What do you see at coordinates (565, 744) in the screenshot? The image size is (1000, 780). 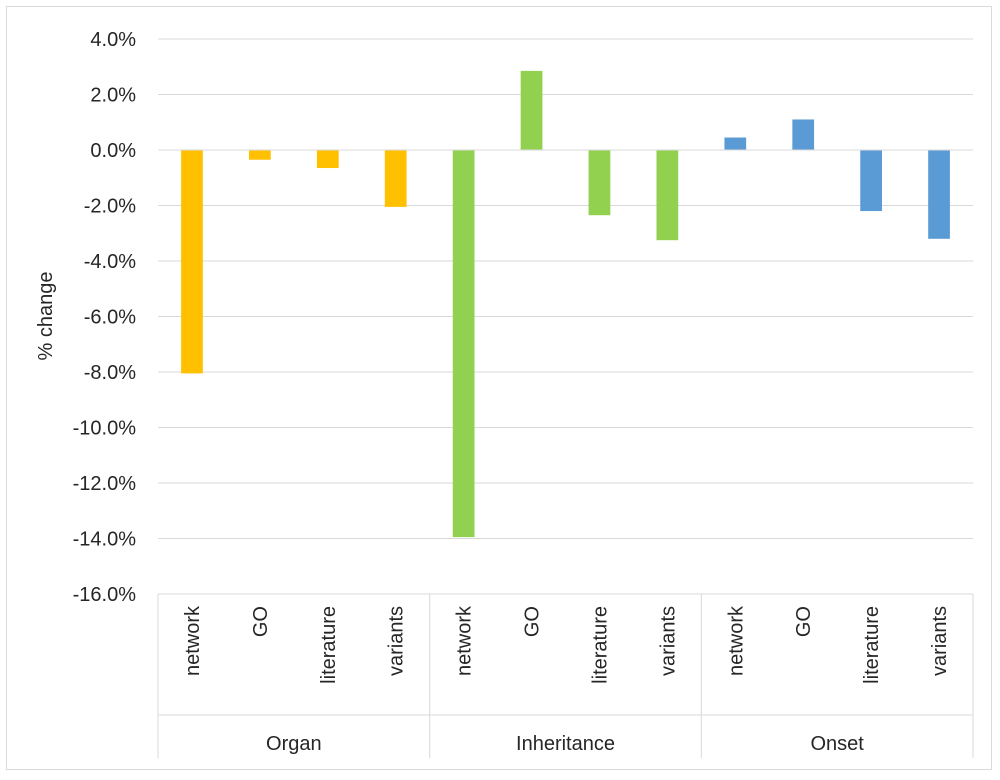 I see `group-label-inheritance: Inheritance` at bounding box center [565, 744].